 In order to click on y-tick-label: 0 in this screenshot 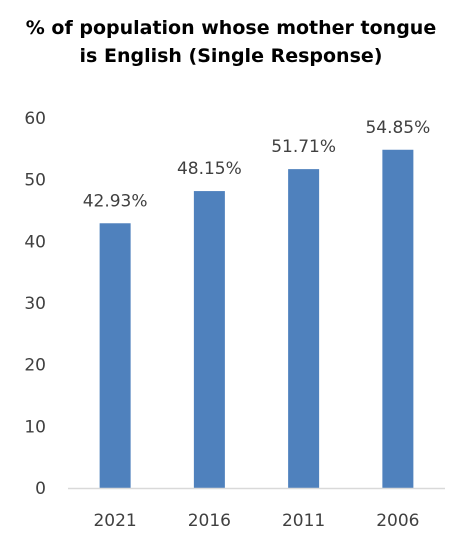, I will do `click(40, 489)`.